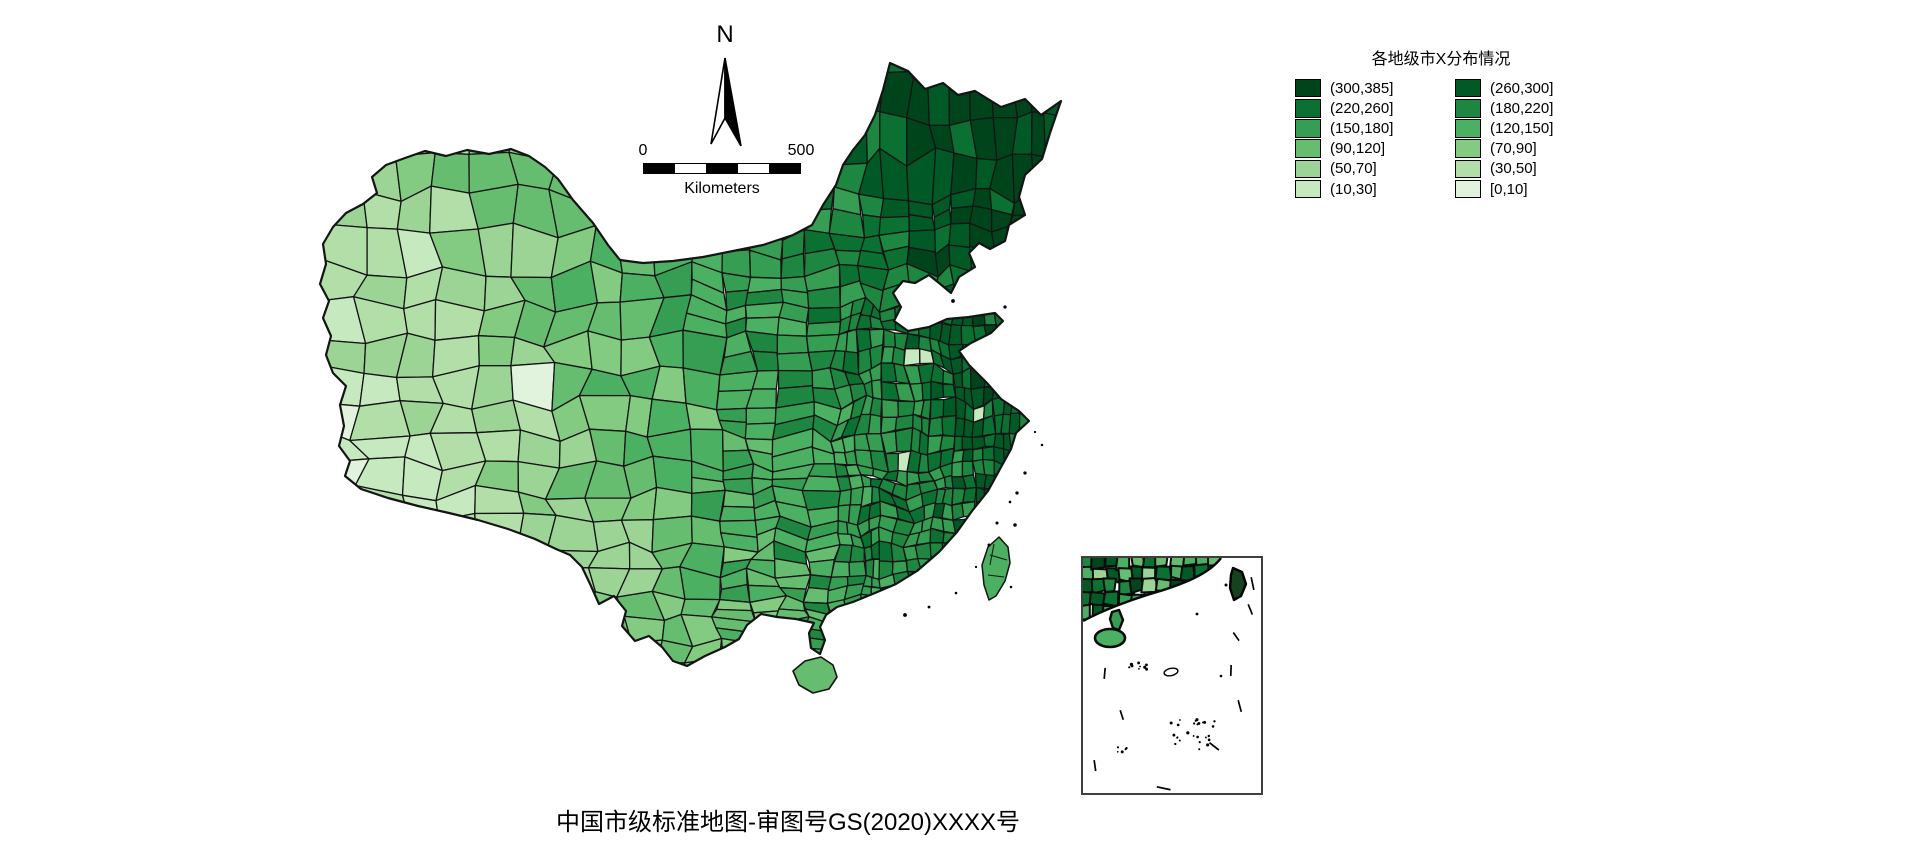  I want to click on legend-row: (300,385], so click(1375, 88).